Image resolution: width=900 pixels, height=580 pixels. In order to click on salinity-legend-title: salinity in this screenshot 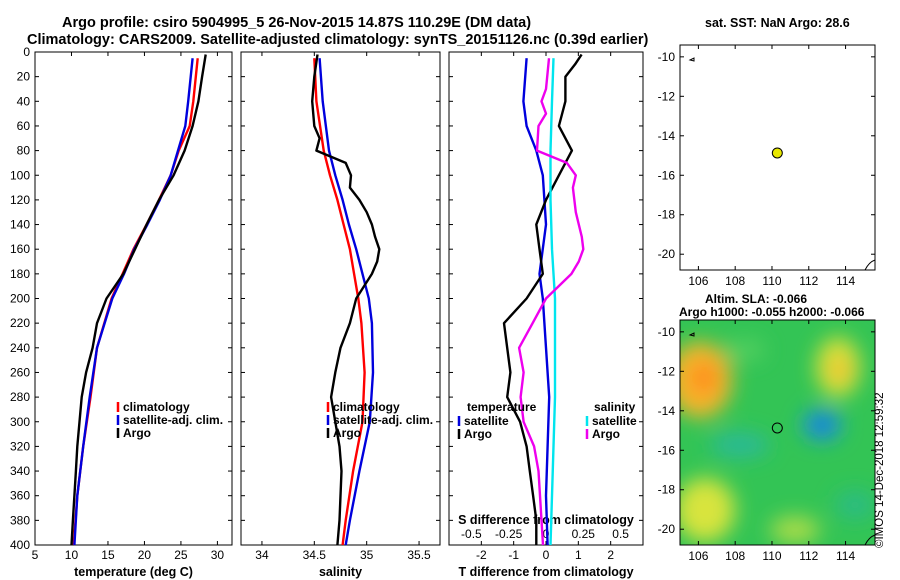, I will do `click(615, 407)`.